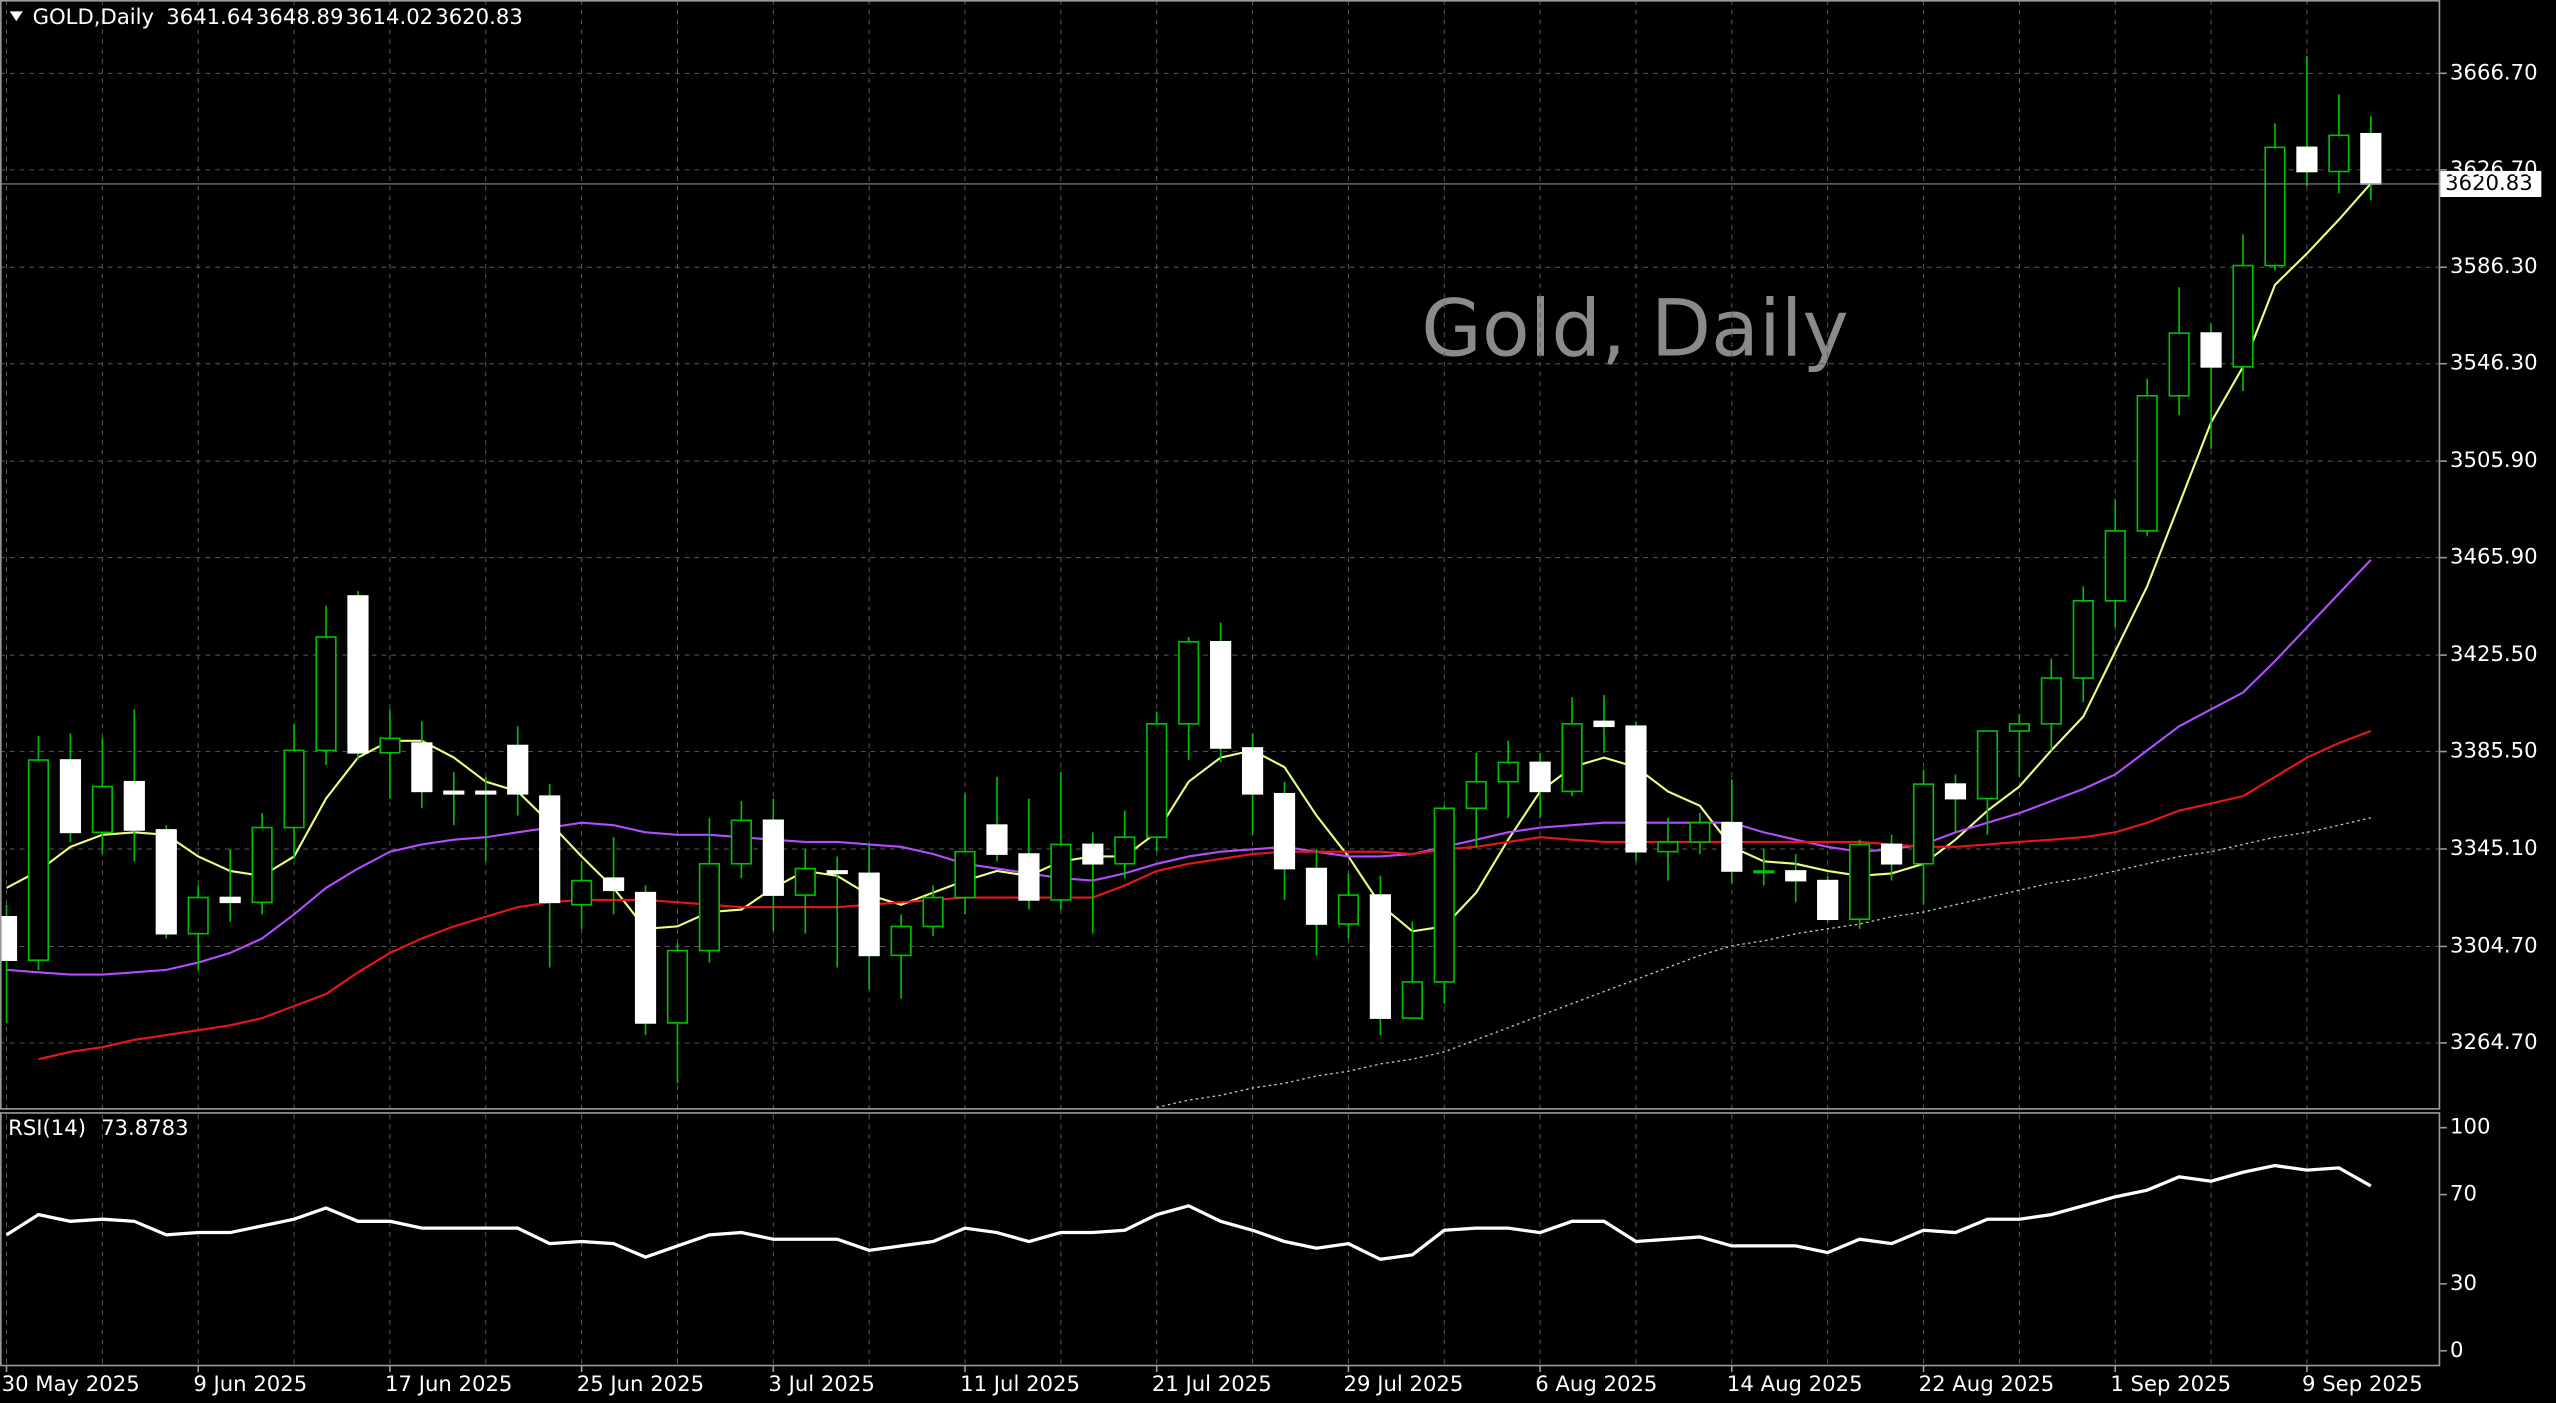 Image resolution: width=2556 pixels, height=1403 pixels. I want to click on current-price-box, so click(2491, 183).